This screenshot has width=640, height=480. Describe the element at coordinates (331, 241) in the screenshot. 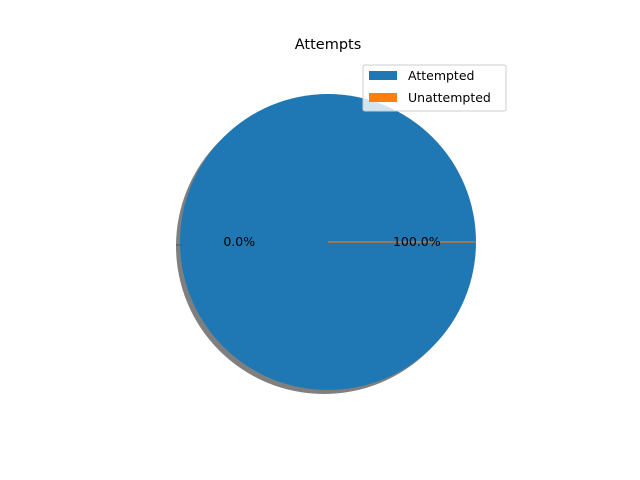

I see `percent-label-group: 100.0% 0.0%` at that location.